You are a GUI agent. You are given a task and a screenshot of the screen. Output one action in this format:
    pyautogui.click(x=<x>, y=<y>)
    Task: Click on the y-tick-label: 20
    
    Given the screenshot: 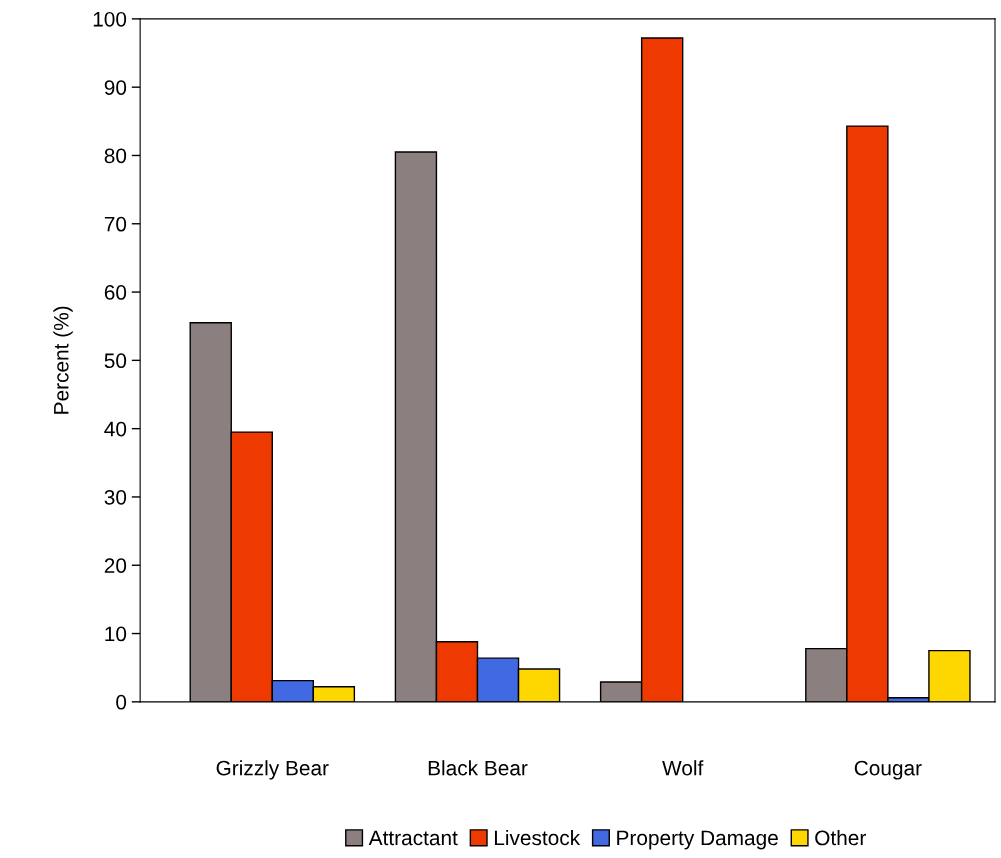 What is the action you would take?
    pyautogui.click(x=115, y=565)
    